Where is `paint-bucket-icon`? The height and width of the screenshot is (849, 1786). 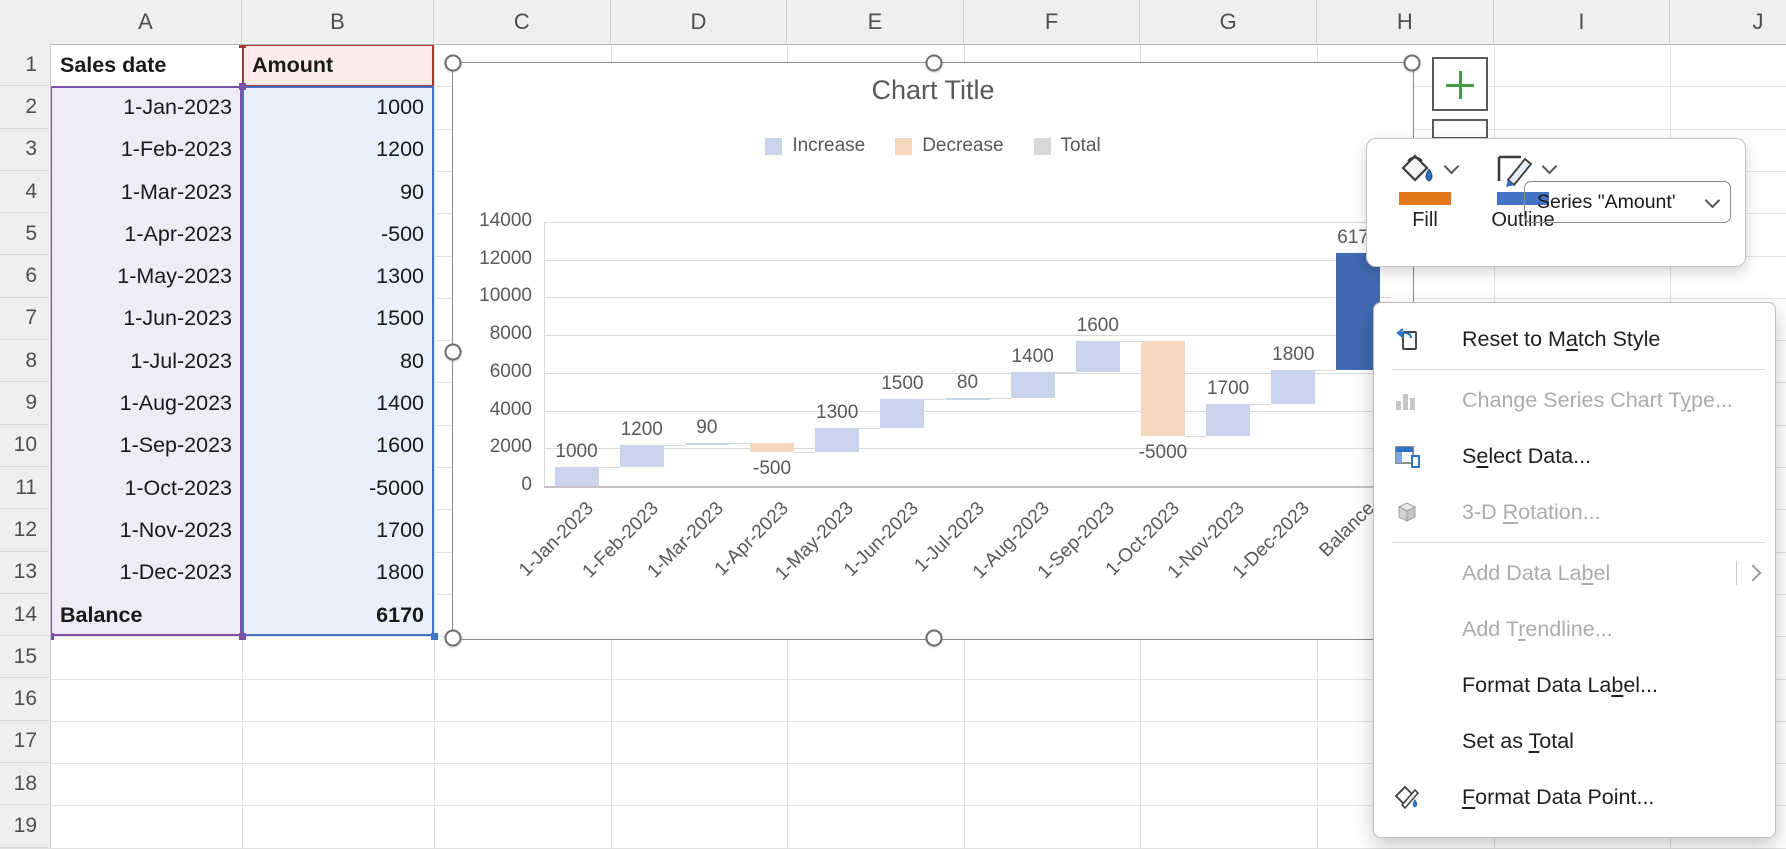 paint-bucket-icon is located at coordinates (1416, 168).